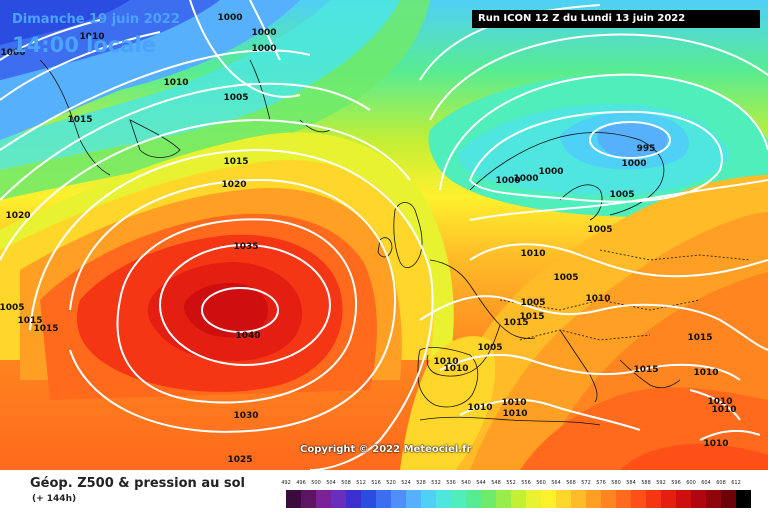 The image size is (768, 512). Describe the element at coordinates (706, 483) in the screenshot. I see `legend-level-label: 604` at that location.